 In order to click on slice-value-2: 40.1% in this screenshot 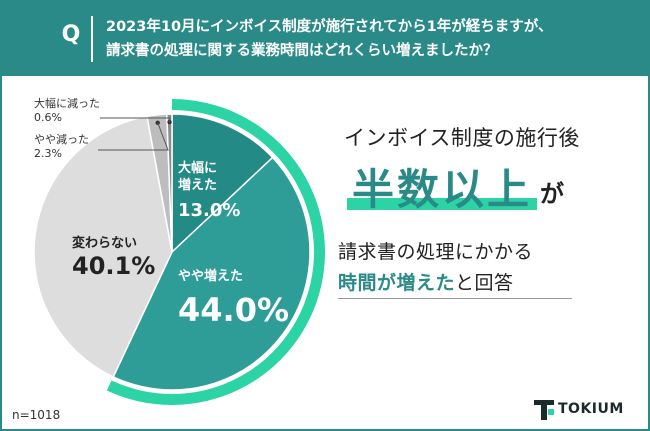, I will do `click(113, 266)`.